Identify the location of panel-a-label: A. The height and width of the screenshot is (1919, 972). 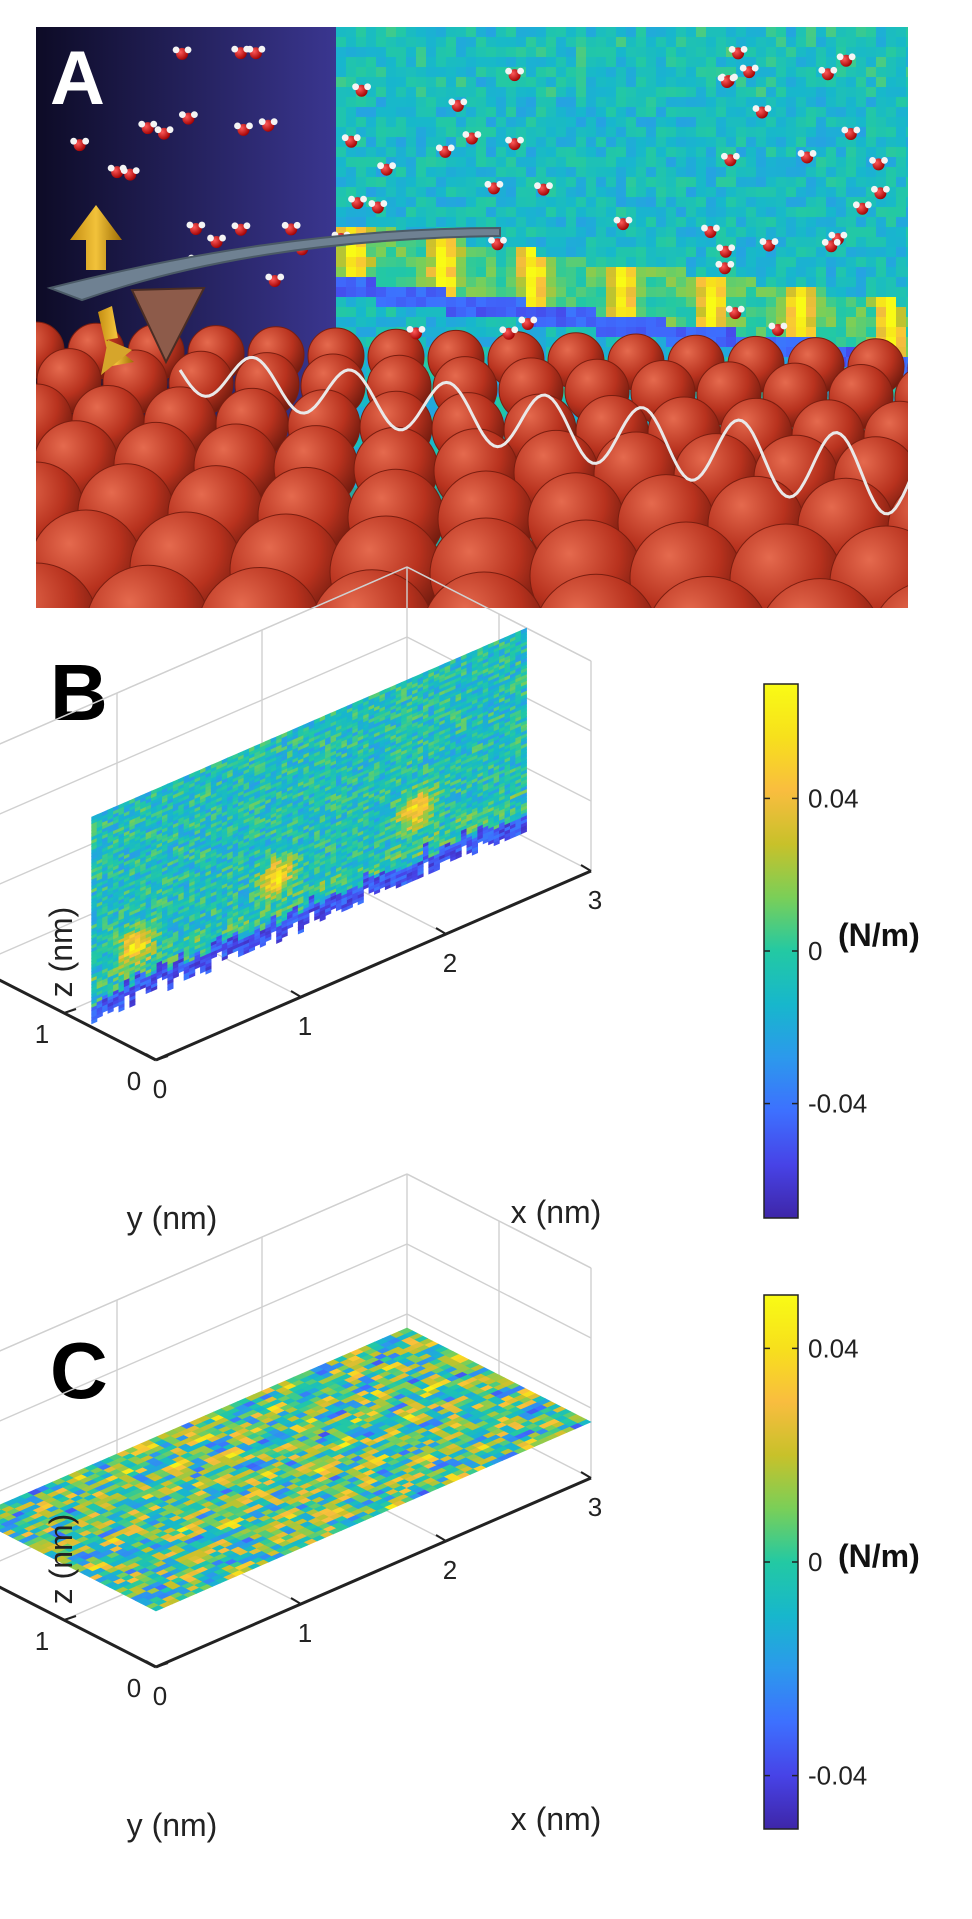
(77, 78).